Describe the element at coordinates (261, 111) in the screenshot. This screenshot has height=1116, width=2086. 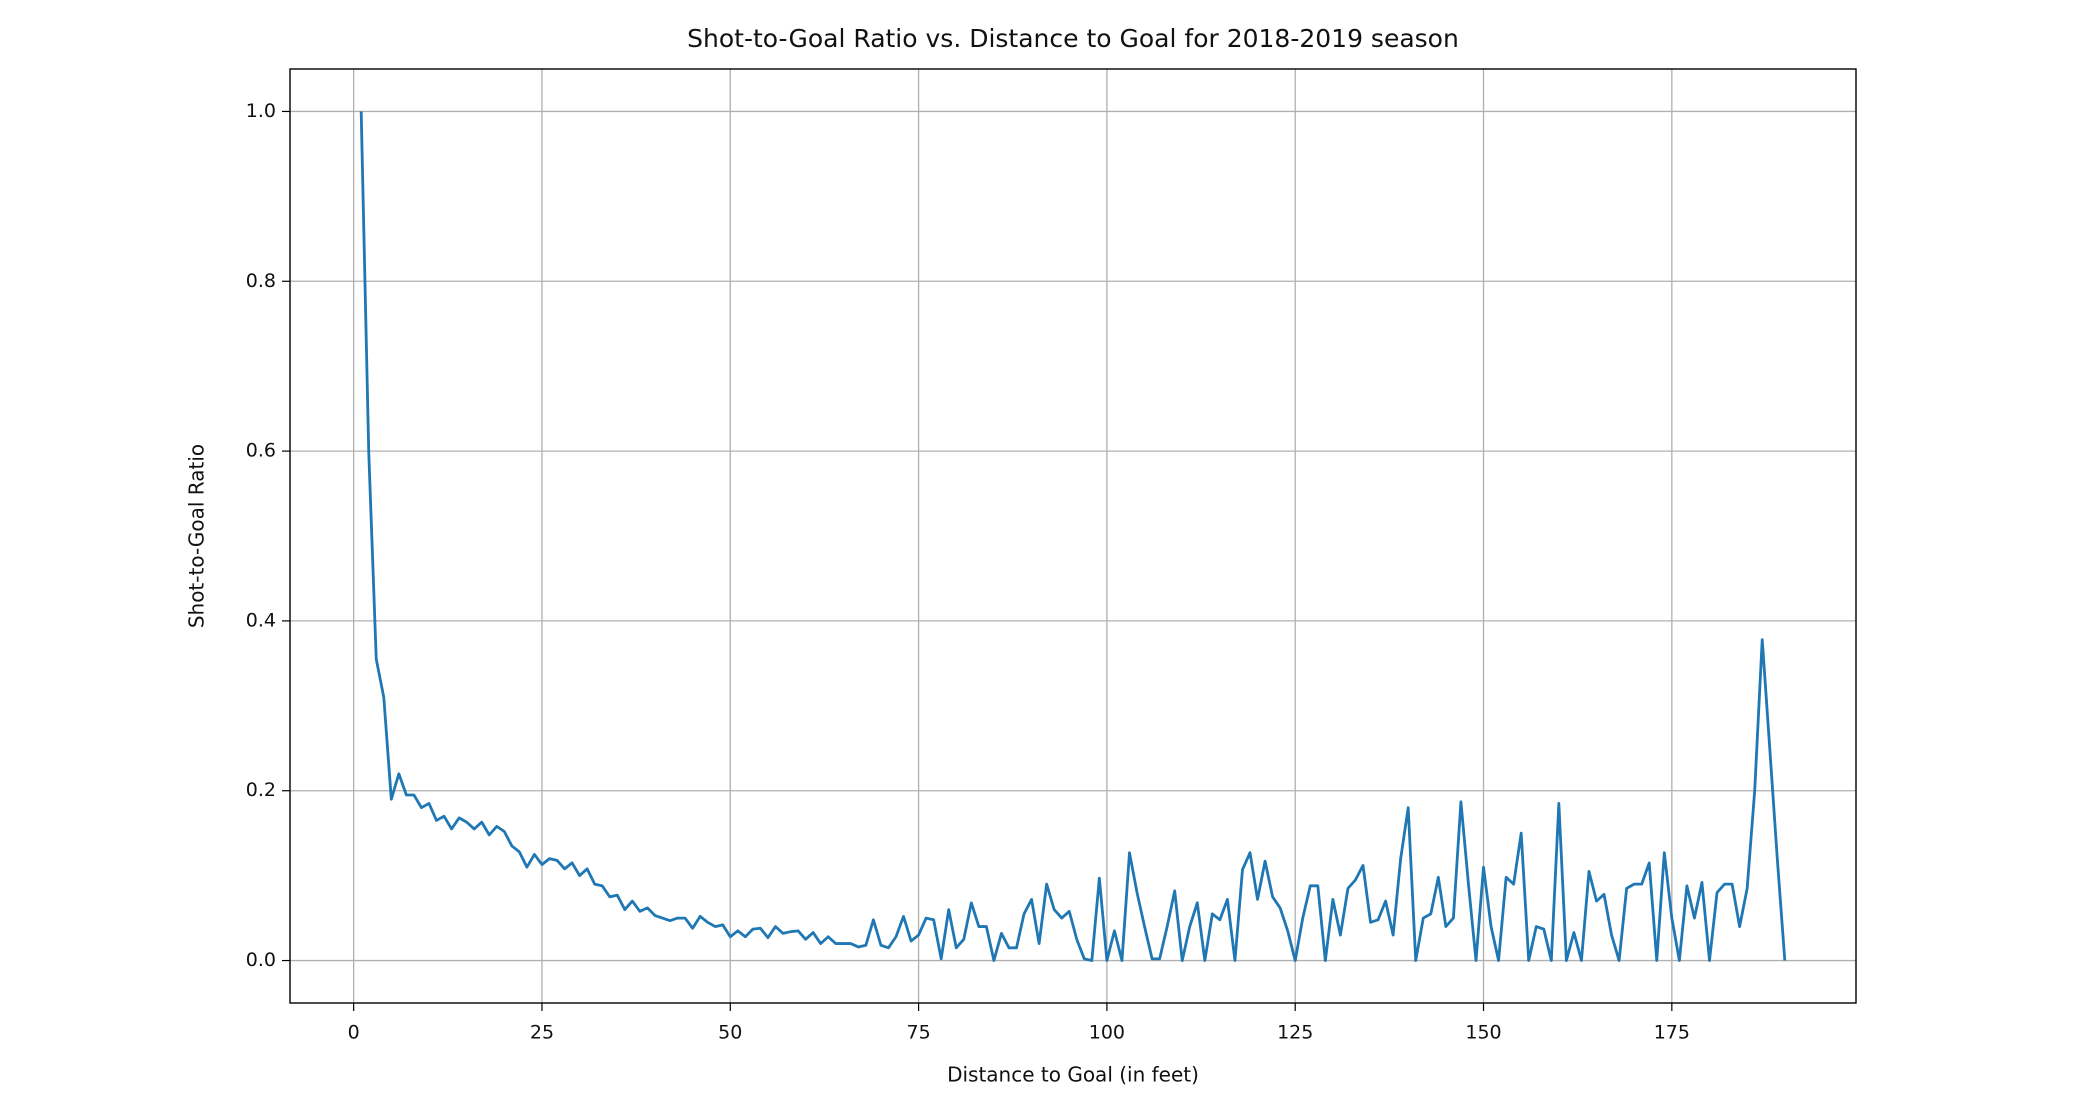
I see `y-tick-label: 1.0` at that location.